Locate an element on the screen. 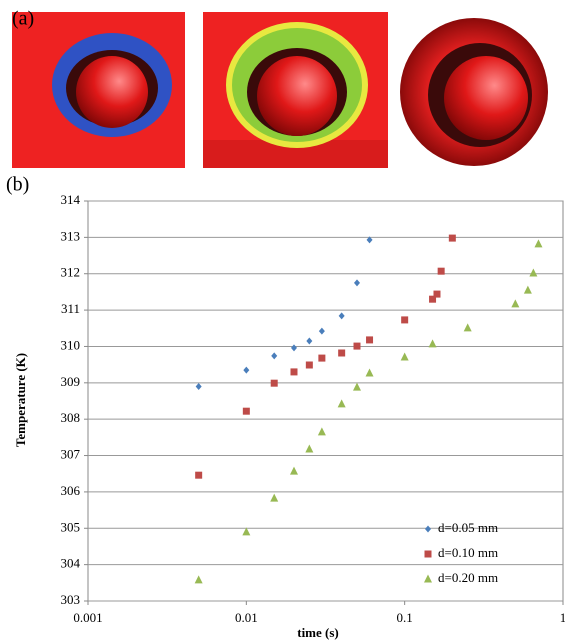 This screenshot has height=644, width=565. x-tick-label: 0.1 is located at coordinates (405, 617).